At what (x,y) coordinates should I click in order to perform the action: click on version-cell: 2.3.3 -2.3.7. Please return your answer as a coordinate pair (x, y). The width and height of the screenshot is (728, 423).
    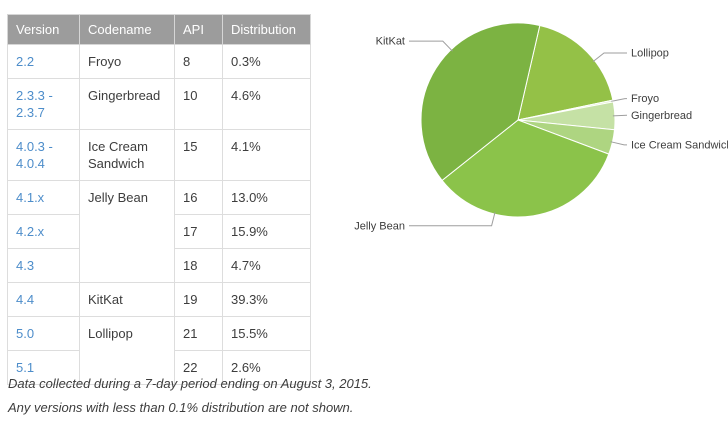
    Looking at the image, I should click on (43, 104).